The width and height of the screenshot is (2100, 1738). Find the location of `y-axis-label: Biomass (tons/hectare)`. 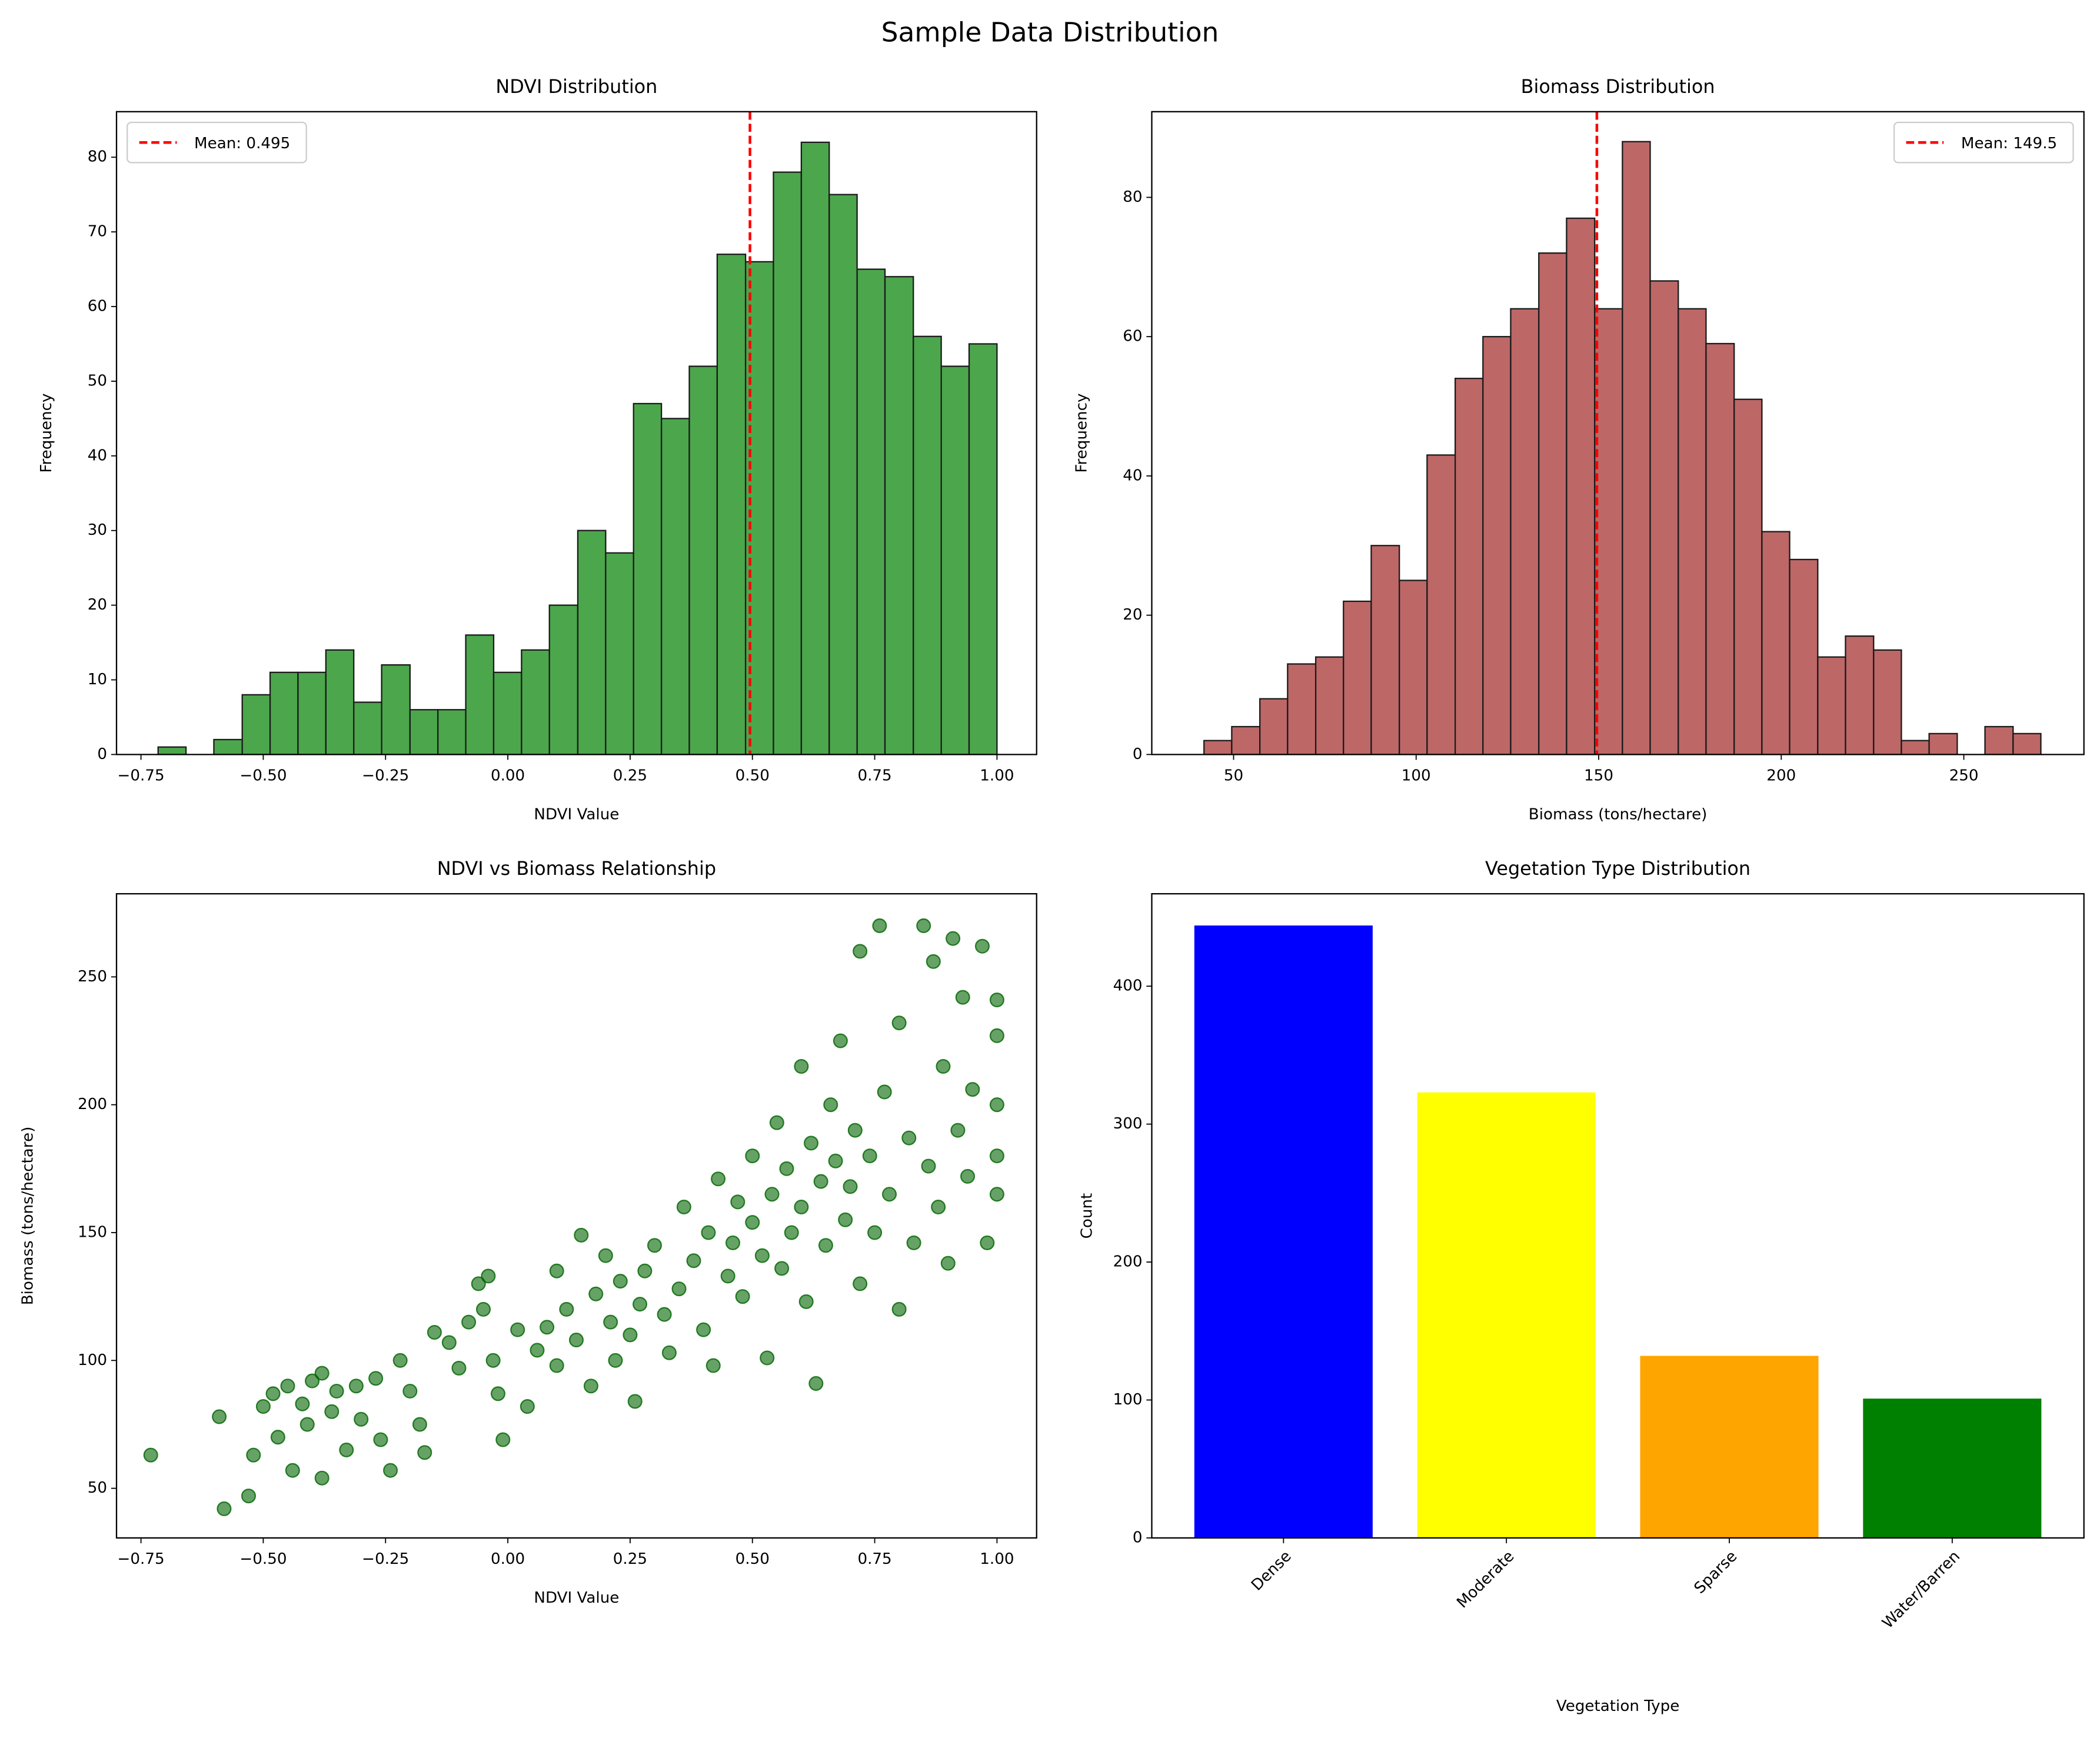

y-axis-label: Biomass (tons/hectare) is located at coordinates (27, 1216).